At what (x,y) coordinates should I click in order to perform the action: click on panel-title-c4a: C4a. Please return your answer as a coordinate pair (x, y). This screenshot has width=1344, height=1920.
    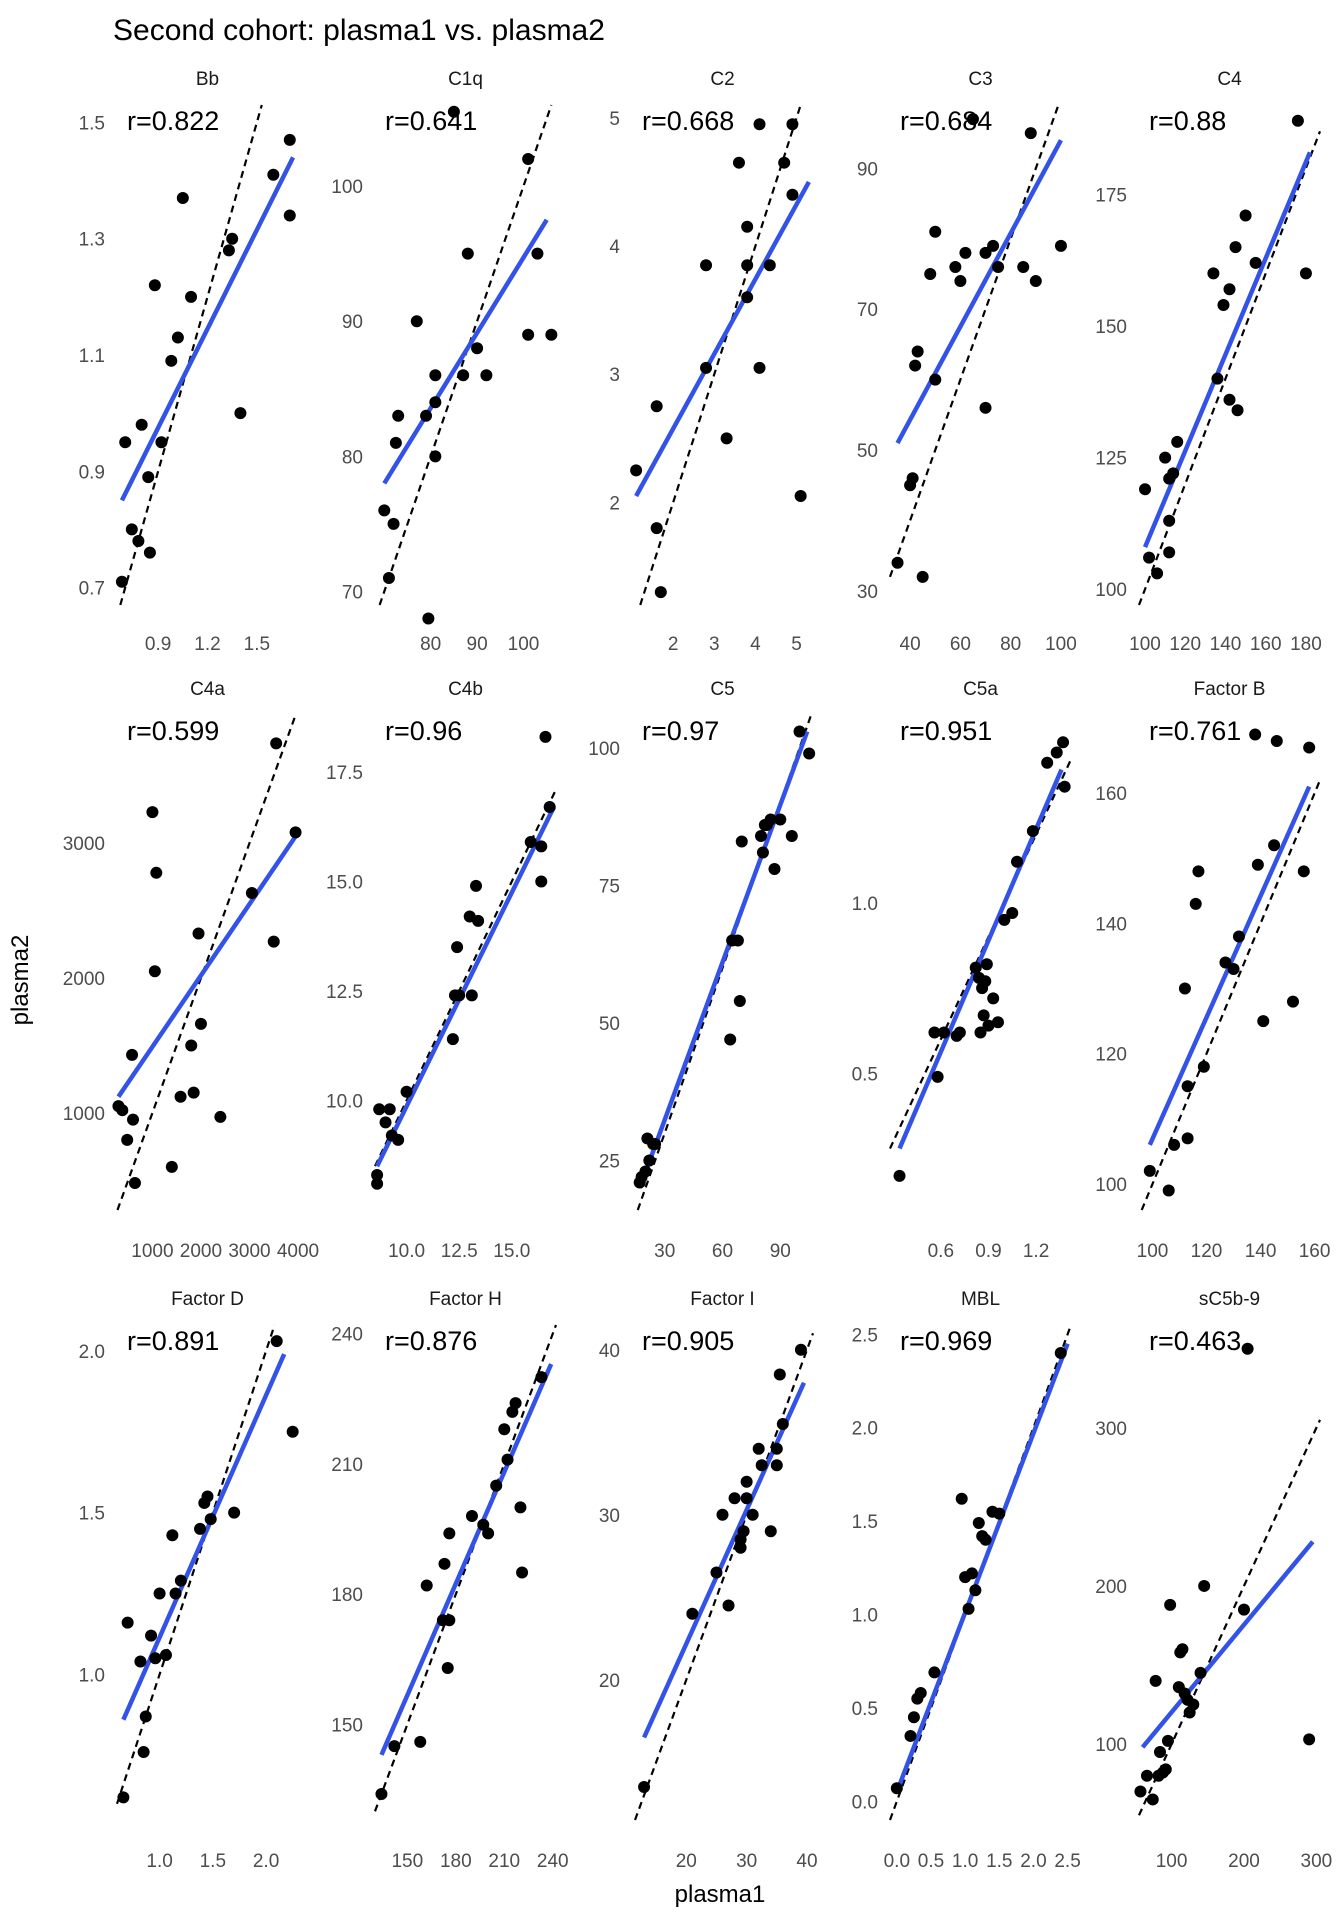
    Looking at the image, I should click on (207, 689).